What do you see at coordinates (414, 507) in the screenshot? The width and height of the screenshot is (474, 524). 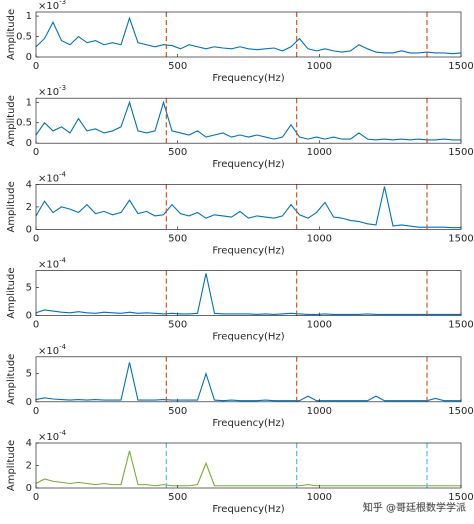 I see `watermark: 知乎 @哥廷根数学学派` at bounding box center [414, 507].